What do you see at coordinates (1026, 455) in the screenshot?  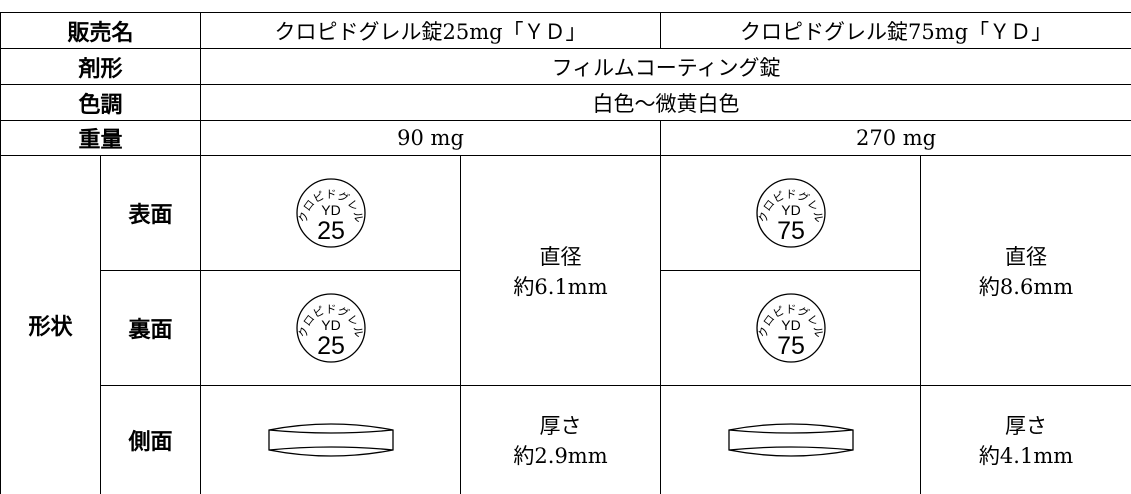 I see `value: 約4.1mm` at bounding box center [1026, 455].